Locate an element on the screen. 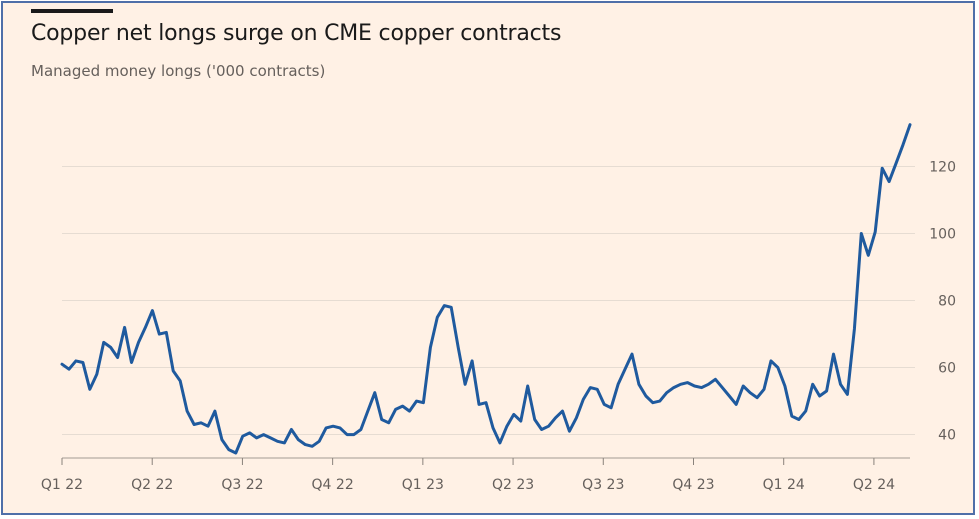 This screenshot has width=979, height=519. x-tick-label: Q1 22 is located at coordinates (62, 485).